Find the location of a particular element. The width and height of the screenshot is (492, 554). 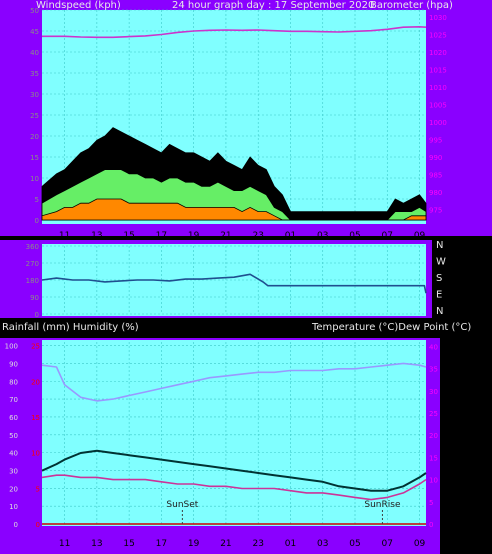

temperature-tick-label: 10 is located at coordinates (433, 481).